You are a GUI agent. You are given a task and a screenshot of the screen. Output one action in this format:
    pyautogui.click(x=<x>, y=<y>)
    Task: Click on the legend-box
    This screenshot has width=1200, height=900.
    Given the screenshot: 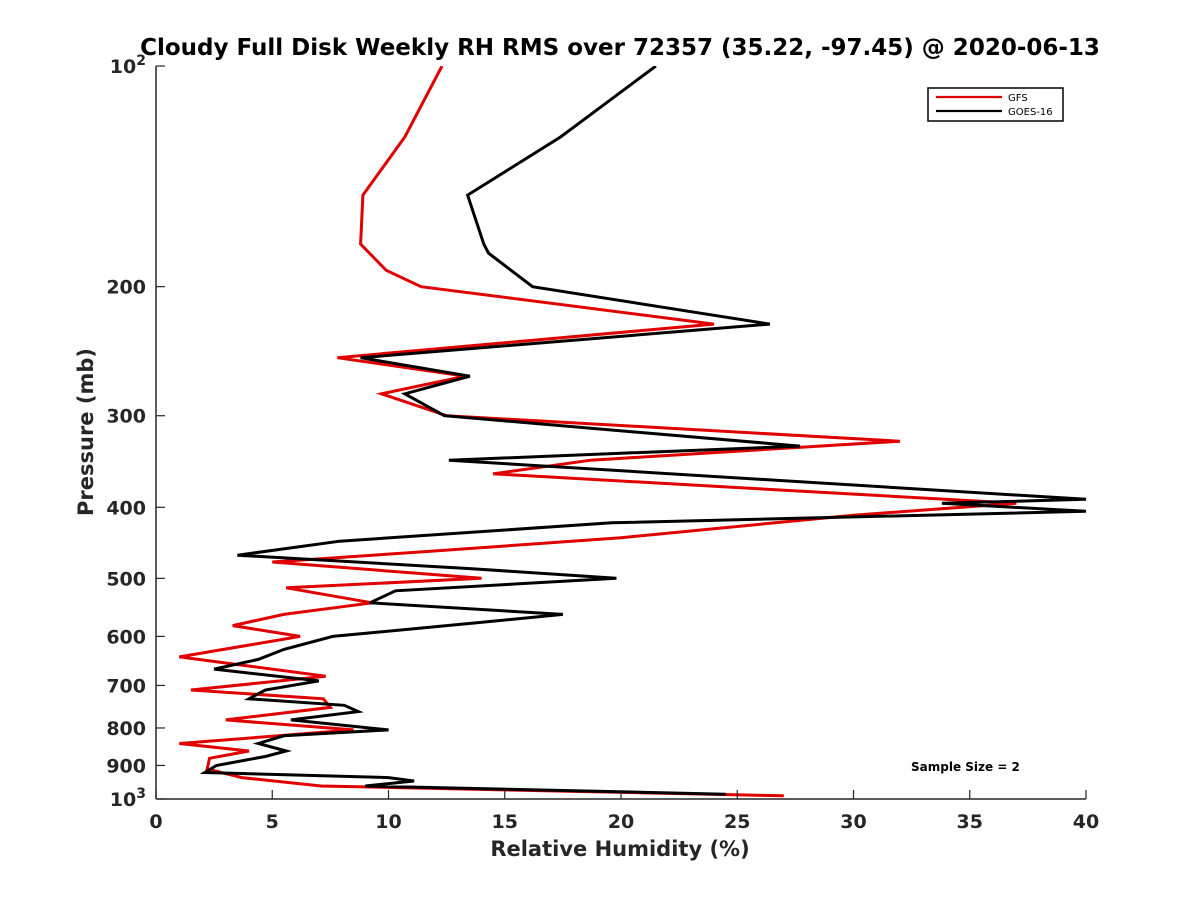 What is the action you would take?
    pyautogui.click(x=995, y=104)
    